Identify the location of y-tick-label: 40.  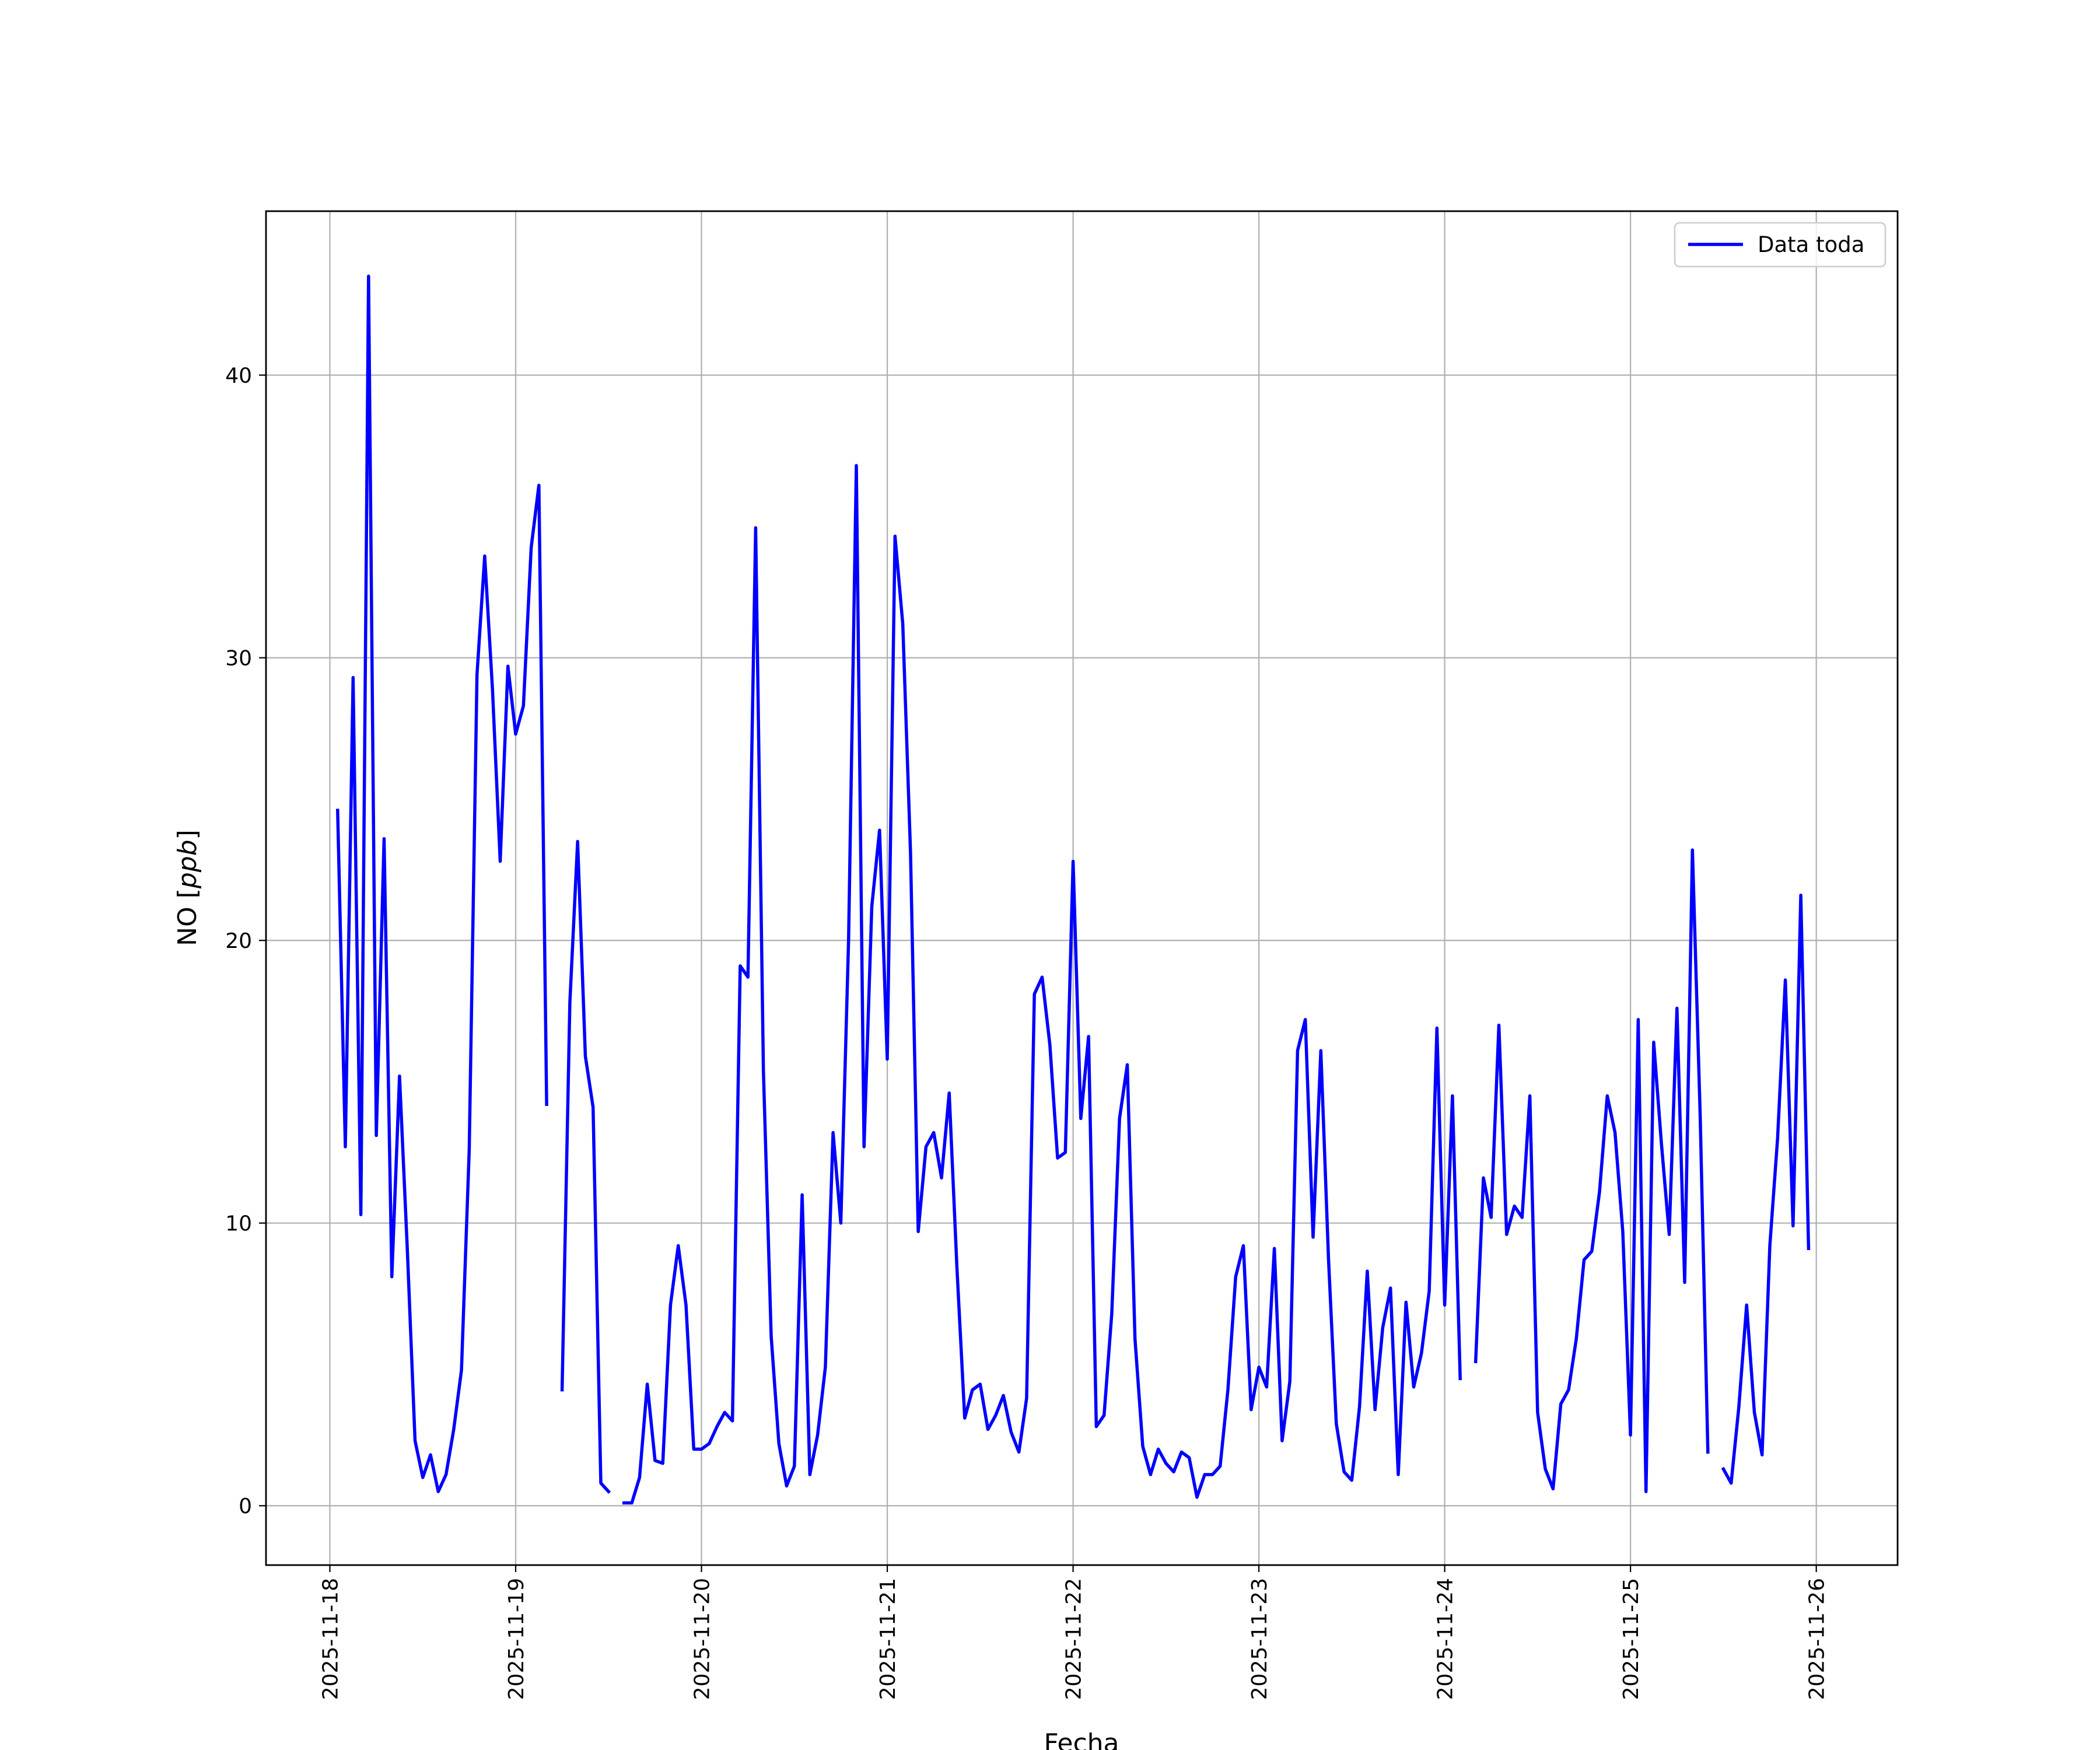
(238, 376).